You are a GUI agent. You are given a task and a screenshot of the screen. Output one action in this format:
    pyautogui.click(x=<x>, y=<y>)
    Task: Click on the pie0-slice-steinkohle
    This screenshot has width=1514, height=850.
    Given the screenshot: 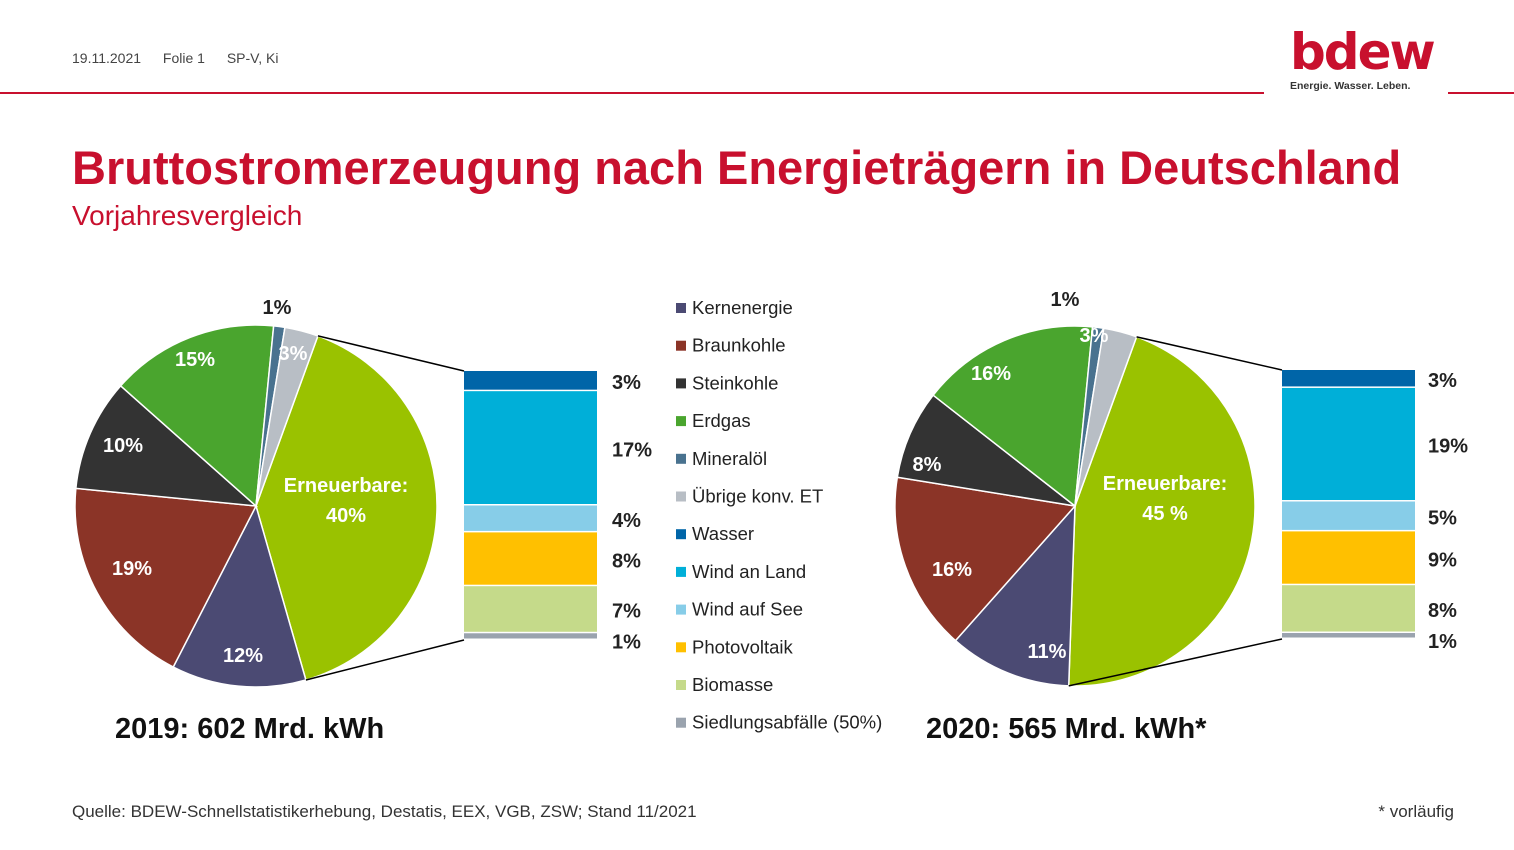 What is the action you would take?
    pyautogui.click(x=167, y=445)
    